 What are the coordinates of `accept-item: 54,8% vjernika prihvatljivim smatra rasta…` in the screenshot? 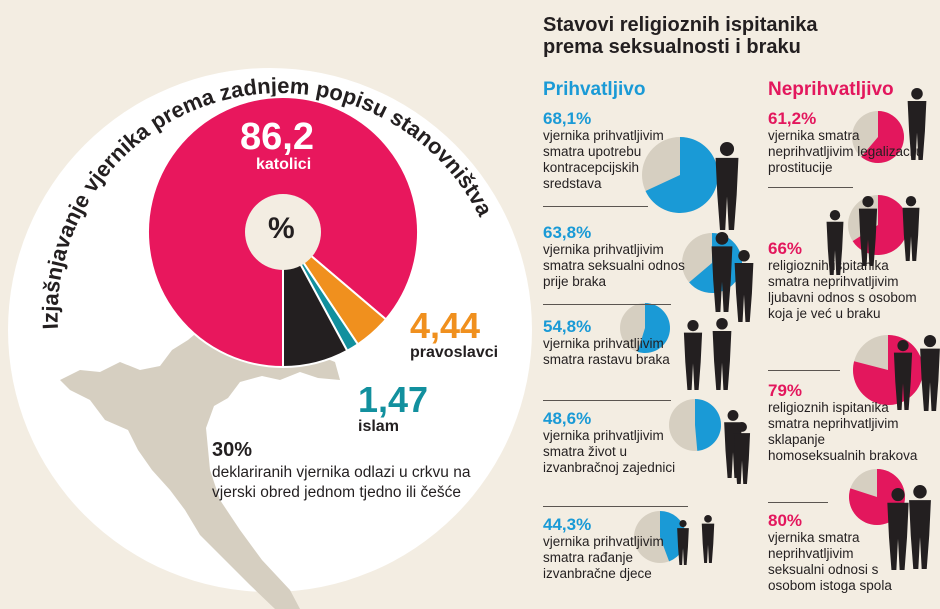 It's located at (613, 343).